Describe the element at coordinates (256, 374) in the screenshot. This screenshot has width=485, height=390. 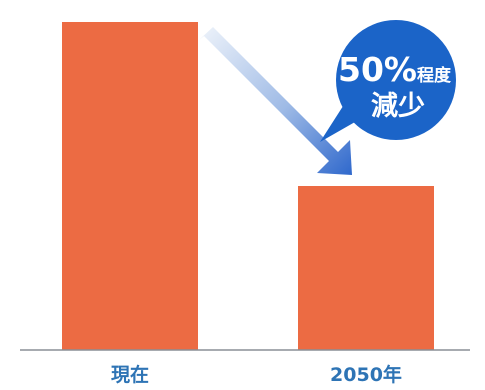
I see `category-labels: 現在 2050年` at that location.